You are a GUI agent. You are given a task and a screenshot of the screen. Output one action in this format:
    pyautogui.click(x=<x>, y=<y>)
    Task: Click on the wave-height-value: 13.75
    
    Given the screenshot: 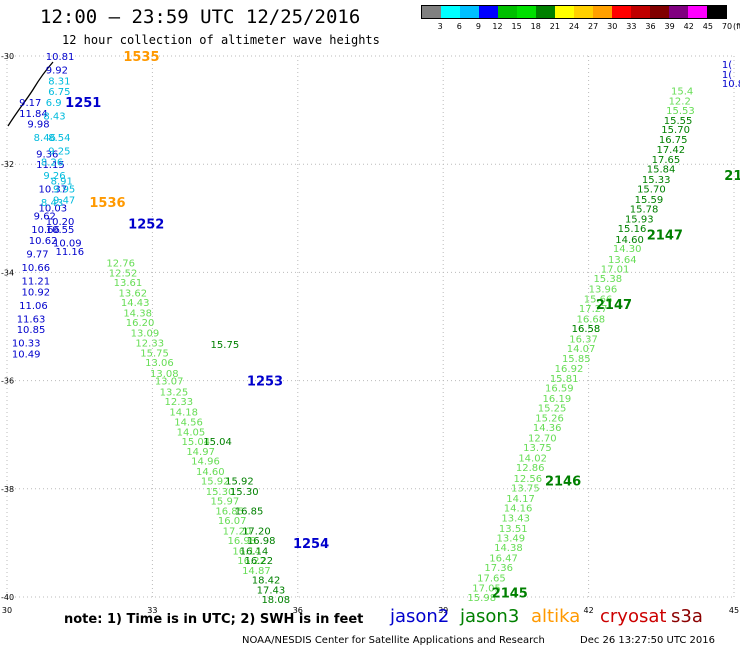 What is the action you would take?
    pyautogui.click(x=537, y=448)
    